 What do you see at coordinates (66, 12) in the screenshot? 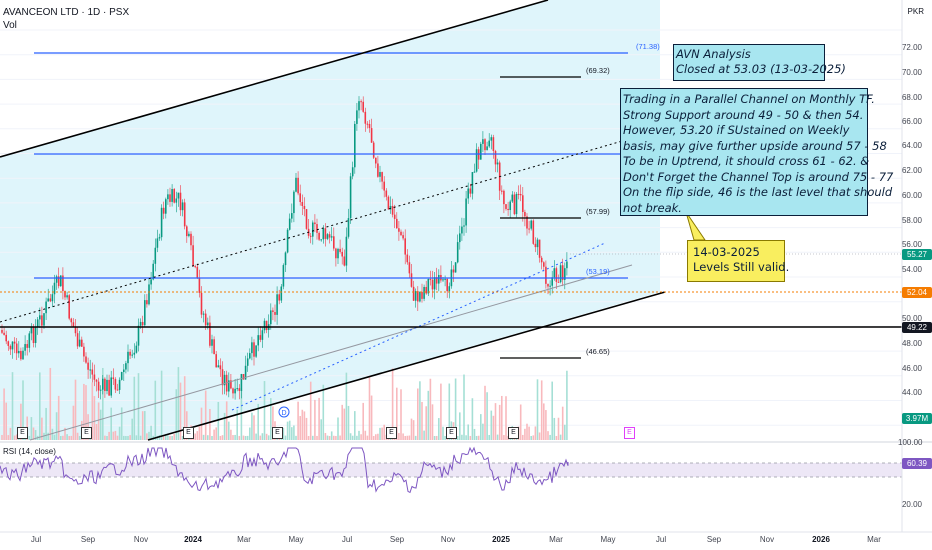
I see `symbol-title: AVANCEON LTD · 1D · PSX` at bounding box center [66, 12].